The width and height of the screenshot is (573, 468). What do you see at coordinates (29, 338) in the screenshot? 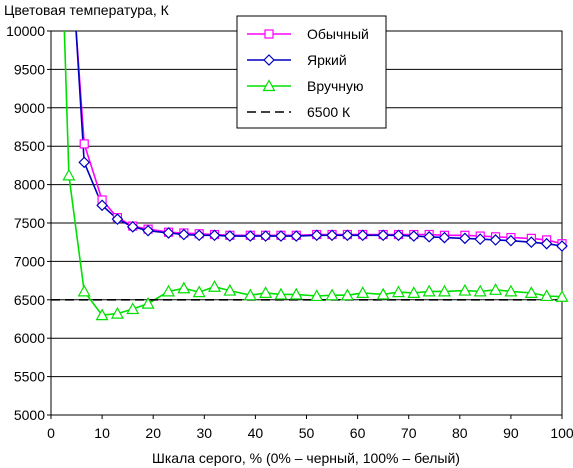
I see `y-tick-label: 6000` at bounding box center [29, 338].